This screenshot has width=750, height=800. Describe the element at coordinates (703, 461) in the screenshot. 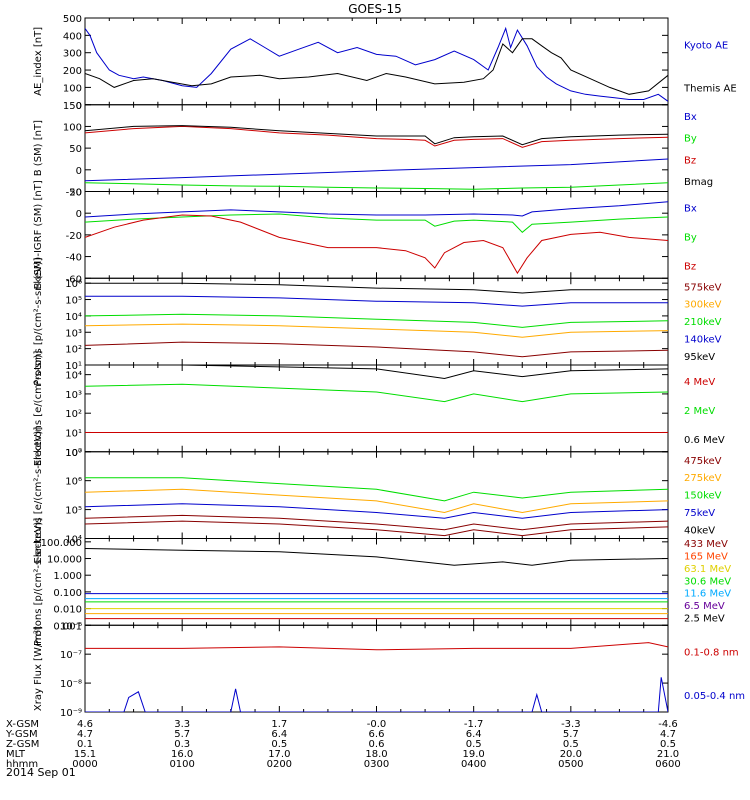

I see `legend-475kev: 475keV` at that location.